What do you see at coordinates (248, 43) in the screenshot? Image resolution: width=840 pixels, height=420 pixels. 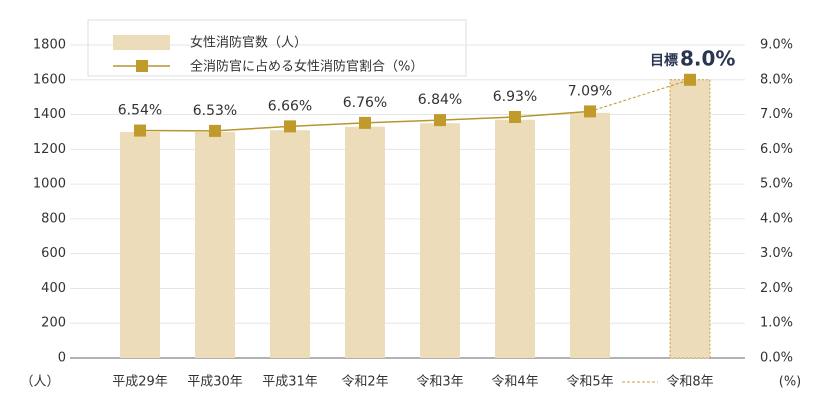 I see `legend-label: 女性消防官数（人）` at bounding box center [248, 43].